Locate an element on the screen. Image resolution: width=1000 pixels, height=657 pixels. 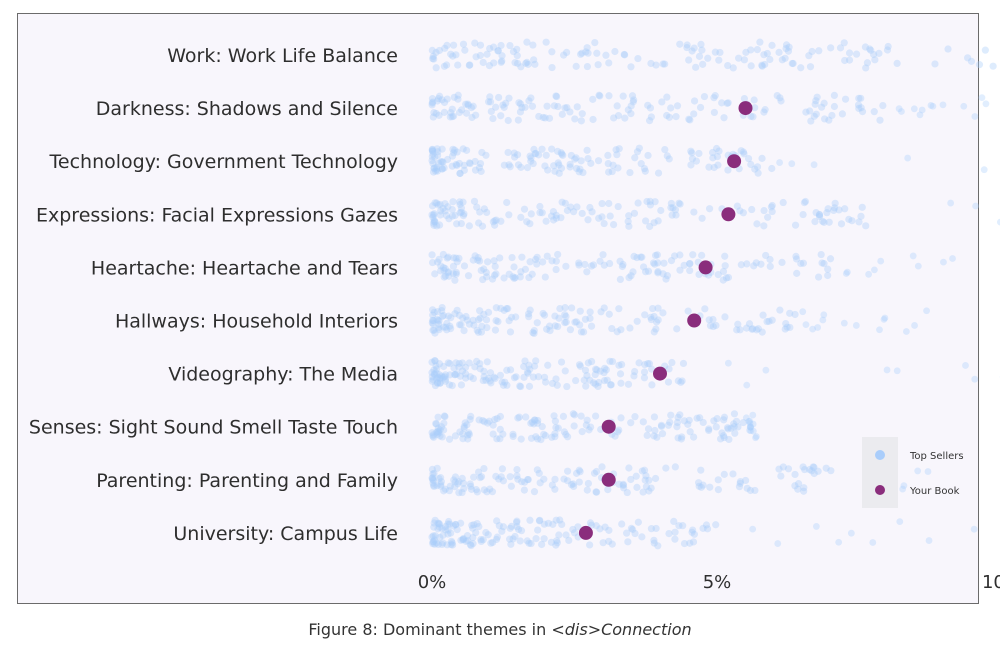
legend: Top Sellers Your Book is located at coordinates (913, 472).